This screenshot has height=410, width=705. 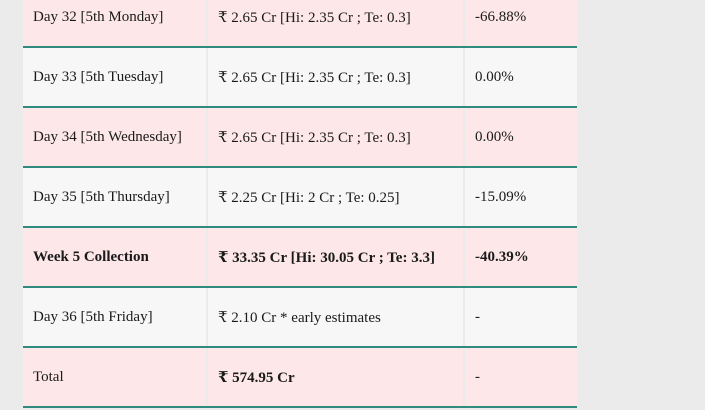 I want to click on collection-cell: ₹ 574.95 Cr, so click(x=335, y=377).